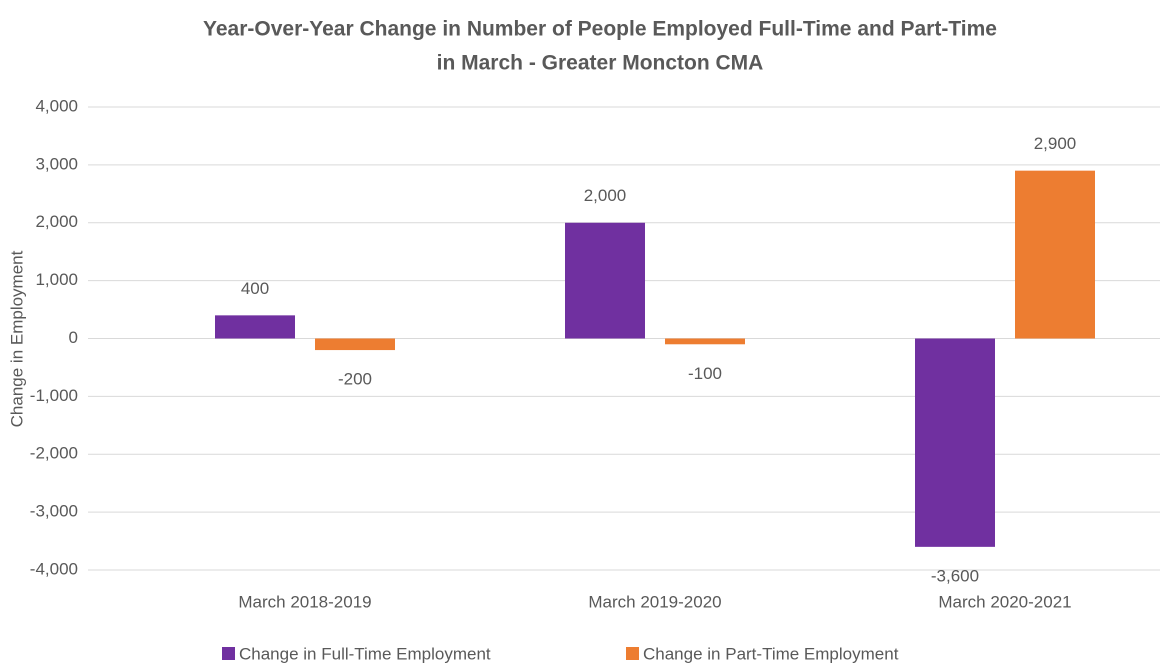 Image resolution: width=1174 pixels, height=665 pixels. I want to click on y-tick-label: 3,000, so click(56, 163).